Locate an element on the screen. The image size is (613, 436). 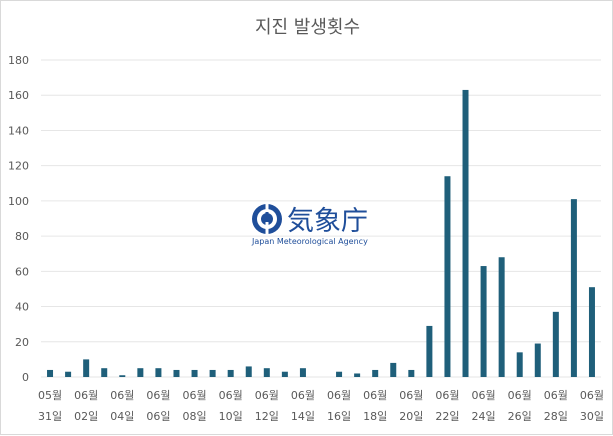
jma-logo-subtitle: Japan Meteorological Agency is located at coordinates (309, 241).